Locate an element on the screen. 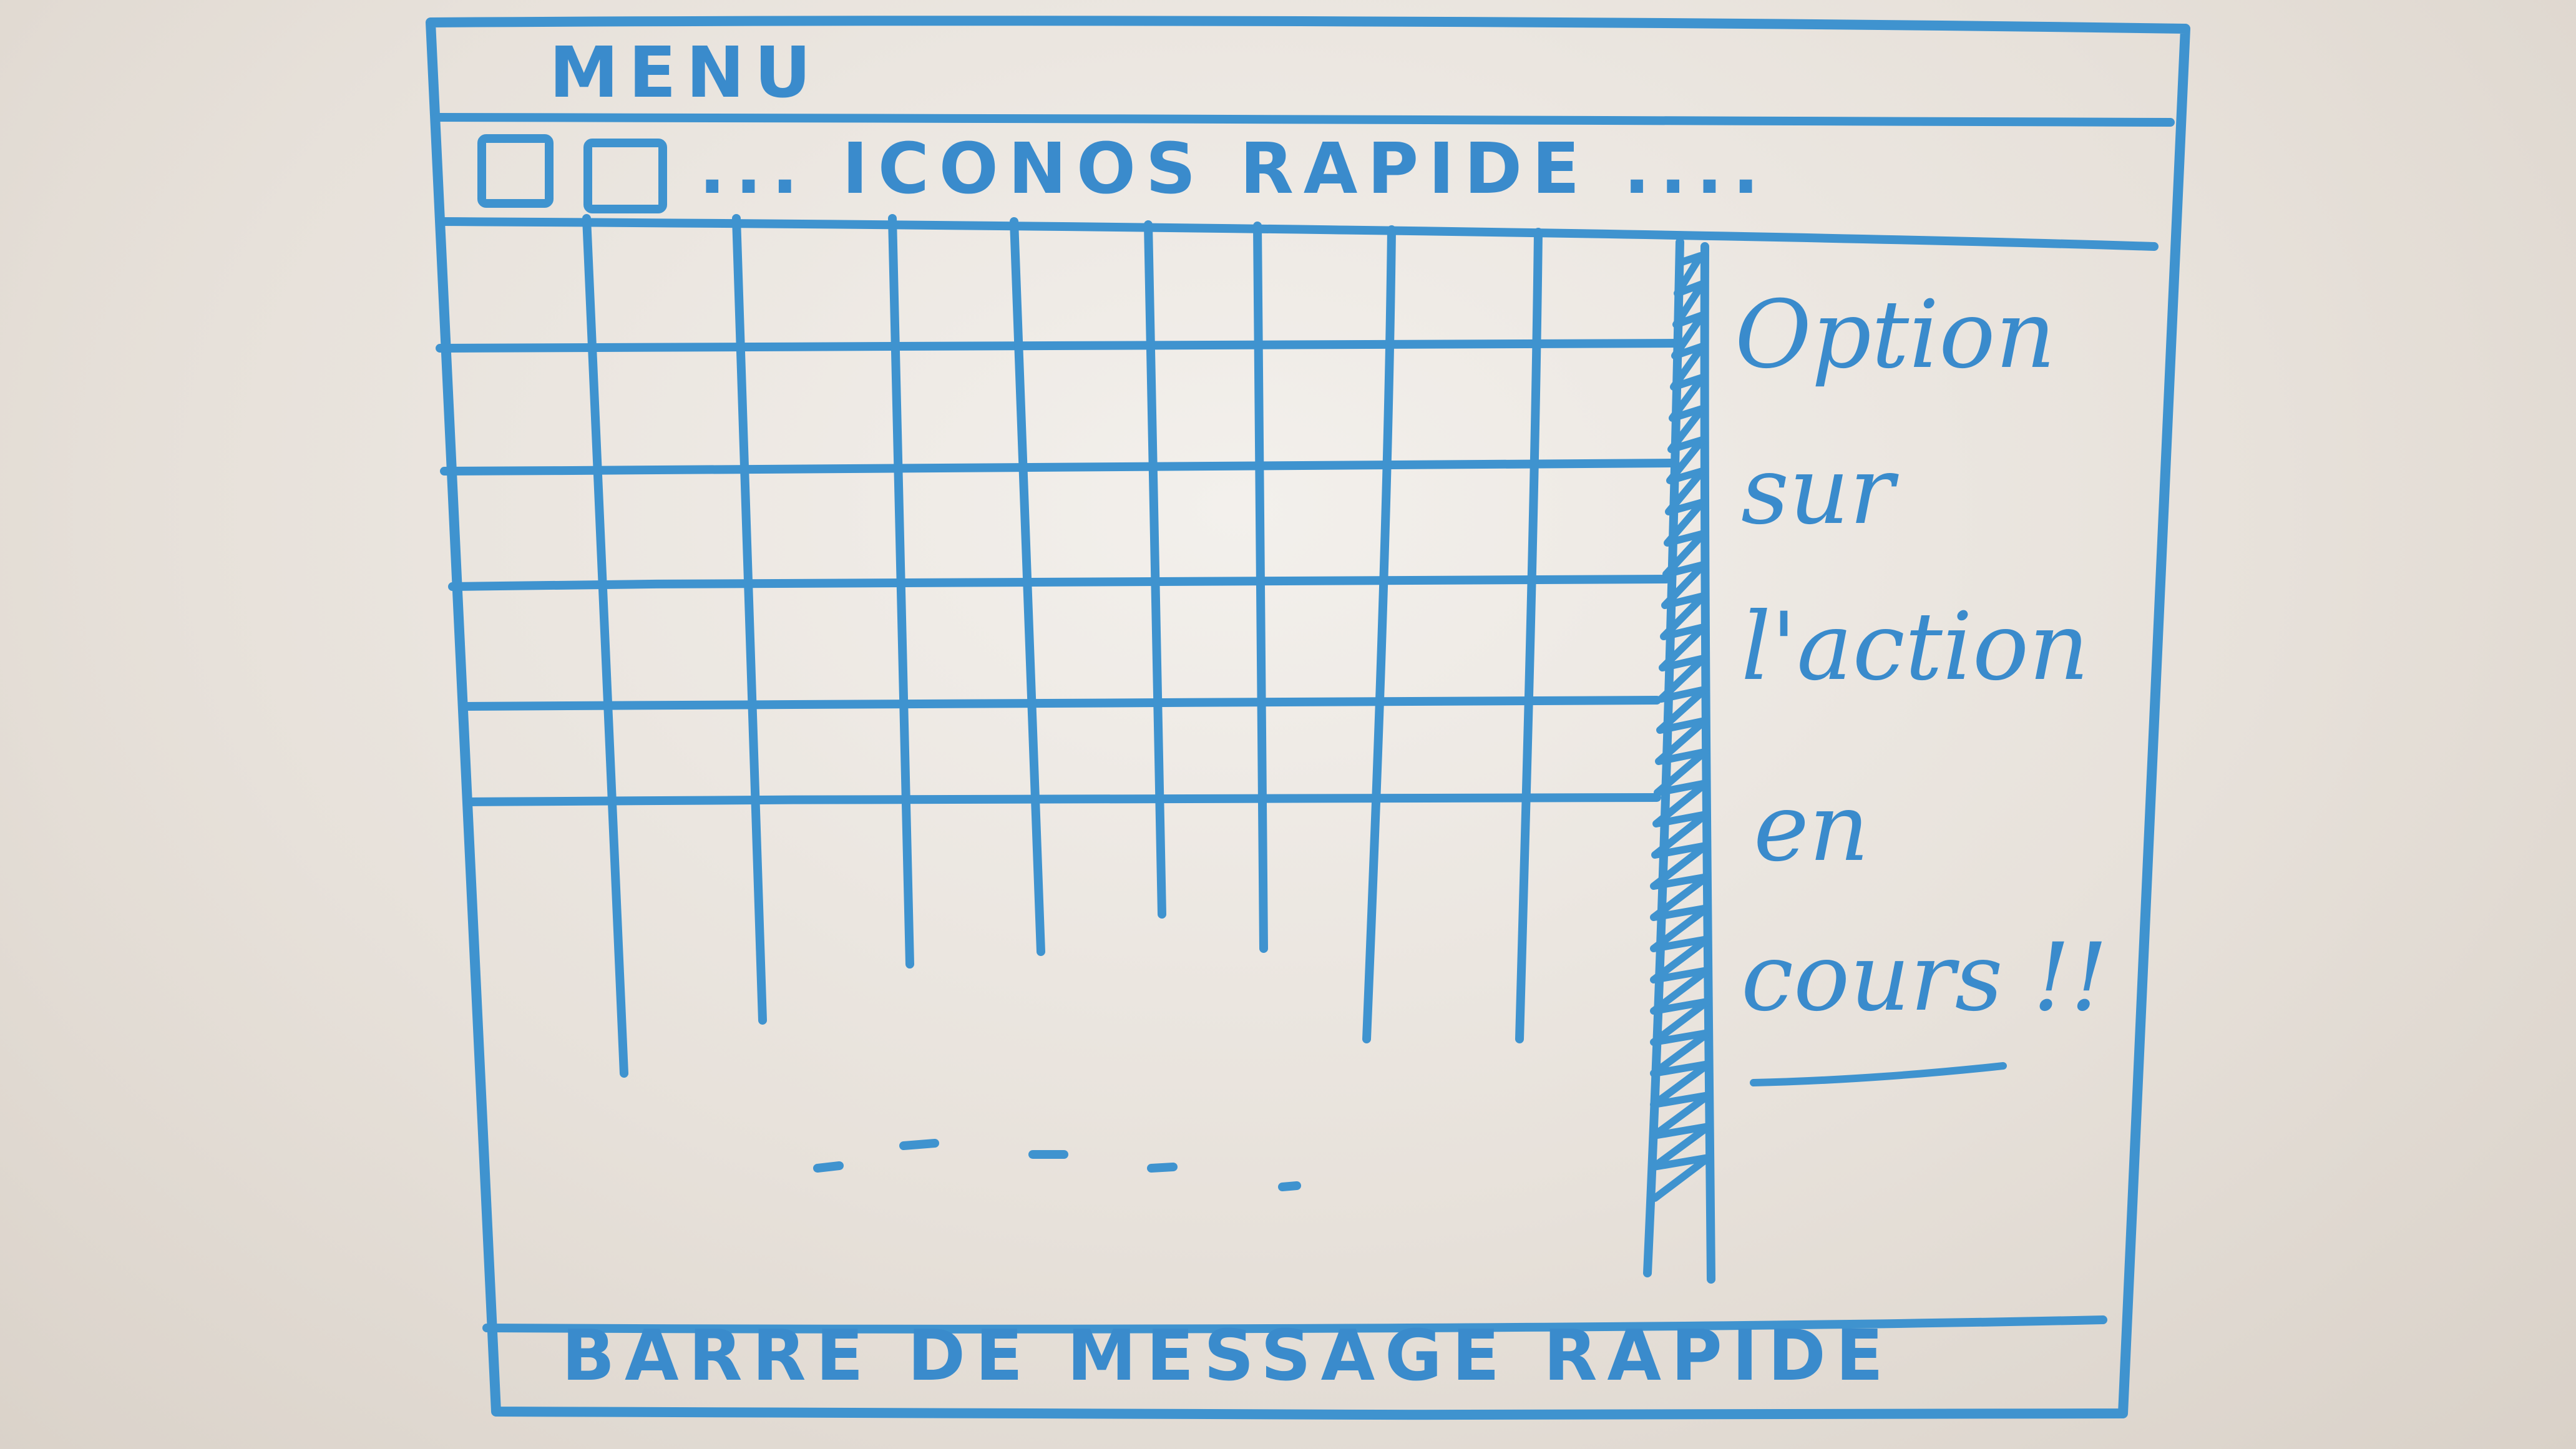 The width and height of the screenshot is (2576, 1449). cours-underline is located at coordinates (1878, 1074).